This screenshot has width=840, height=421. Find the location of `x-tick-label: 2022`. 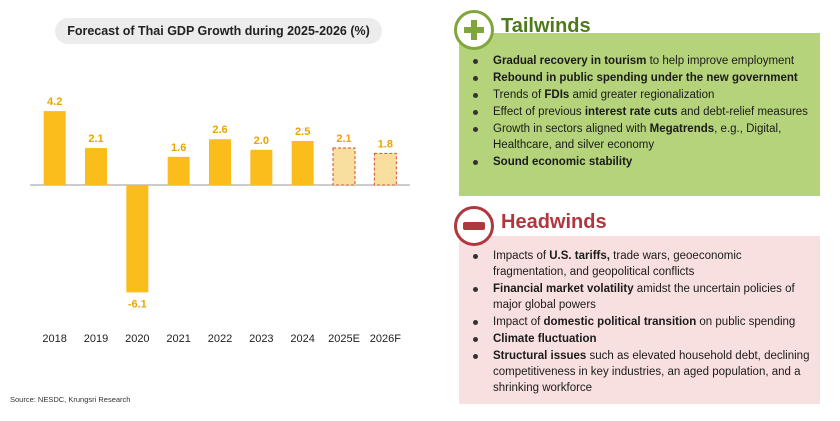

x-tick-label: 2022 is located at coordinates (220, 339).